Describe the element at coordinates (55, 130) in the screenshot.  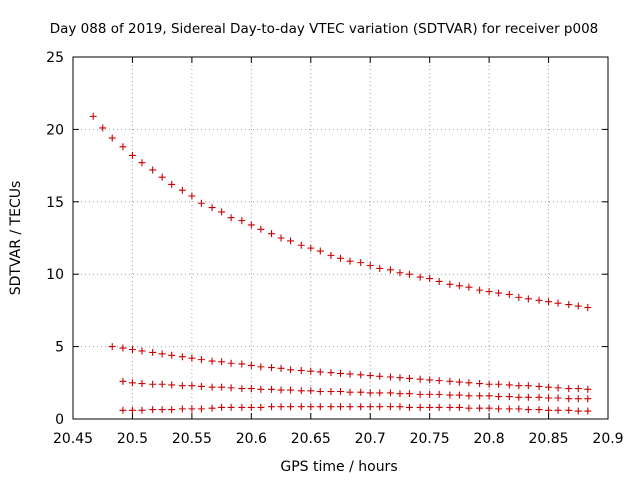
I see `y-tick-label: 20` at that location.